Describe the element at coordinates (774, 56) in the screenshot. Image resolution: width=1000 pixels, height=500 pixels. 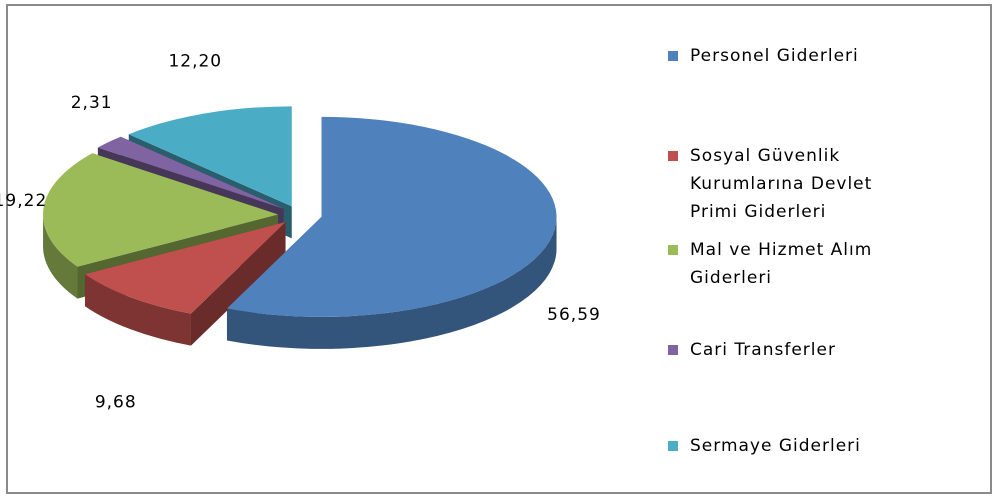
I see `legend-label: Personel Giderleri` at that location.